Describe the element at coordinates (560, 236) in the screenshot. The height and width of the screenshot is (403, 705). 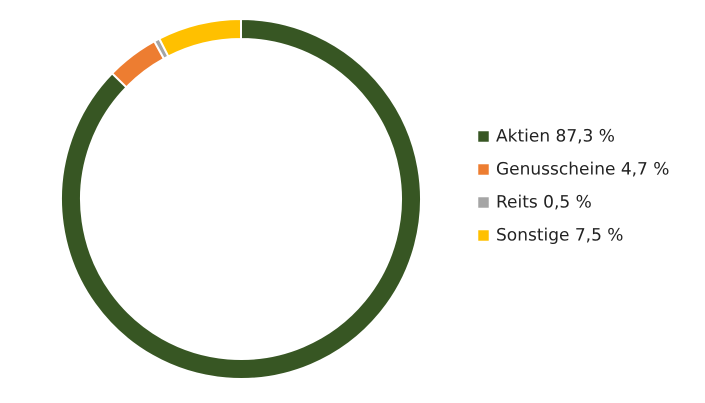
I see `legend-label: Sonstige 7,5 %` at that location.